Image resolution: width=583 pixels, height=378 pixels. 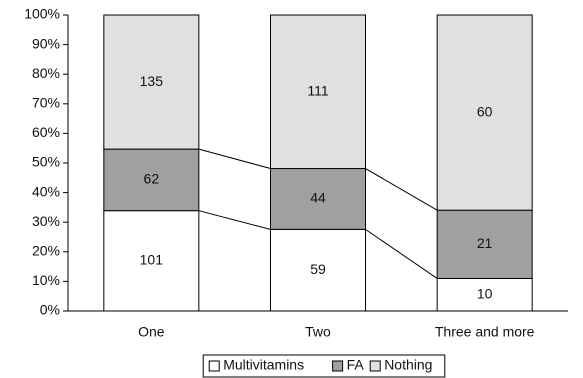 I want to click on x-tick-label: Three and more, so click(x=485, y=332).